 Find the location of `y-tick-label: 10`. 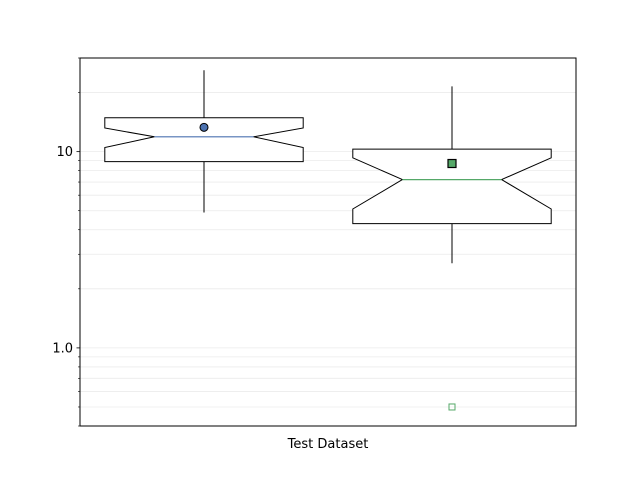

y-tick-label: 10 is located at coordinates (64, 152).